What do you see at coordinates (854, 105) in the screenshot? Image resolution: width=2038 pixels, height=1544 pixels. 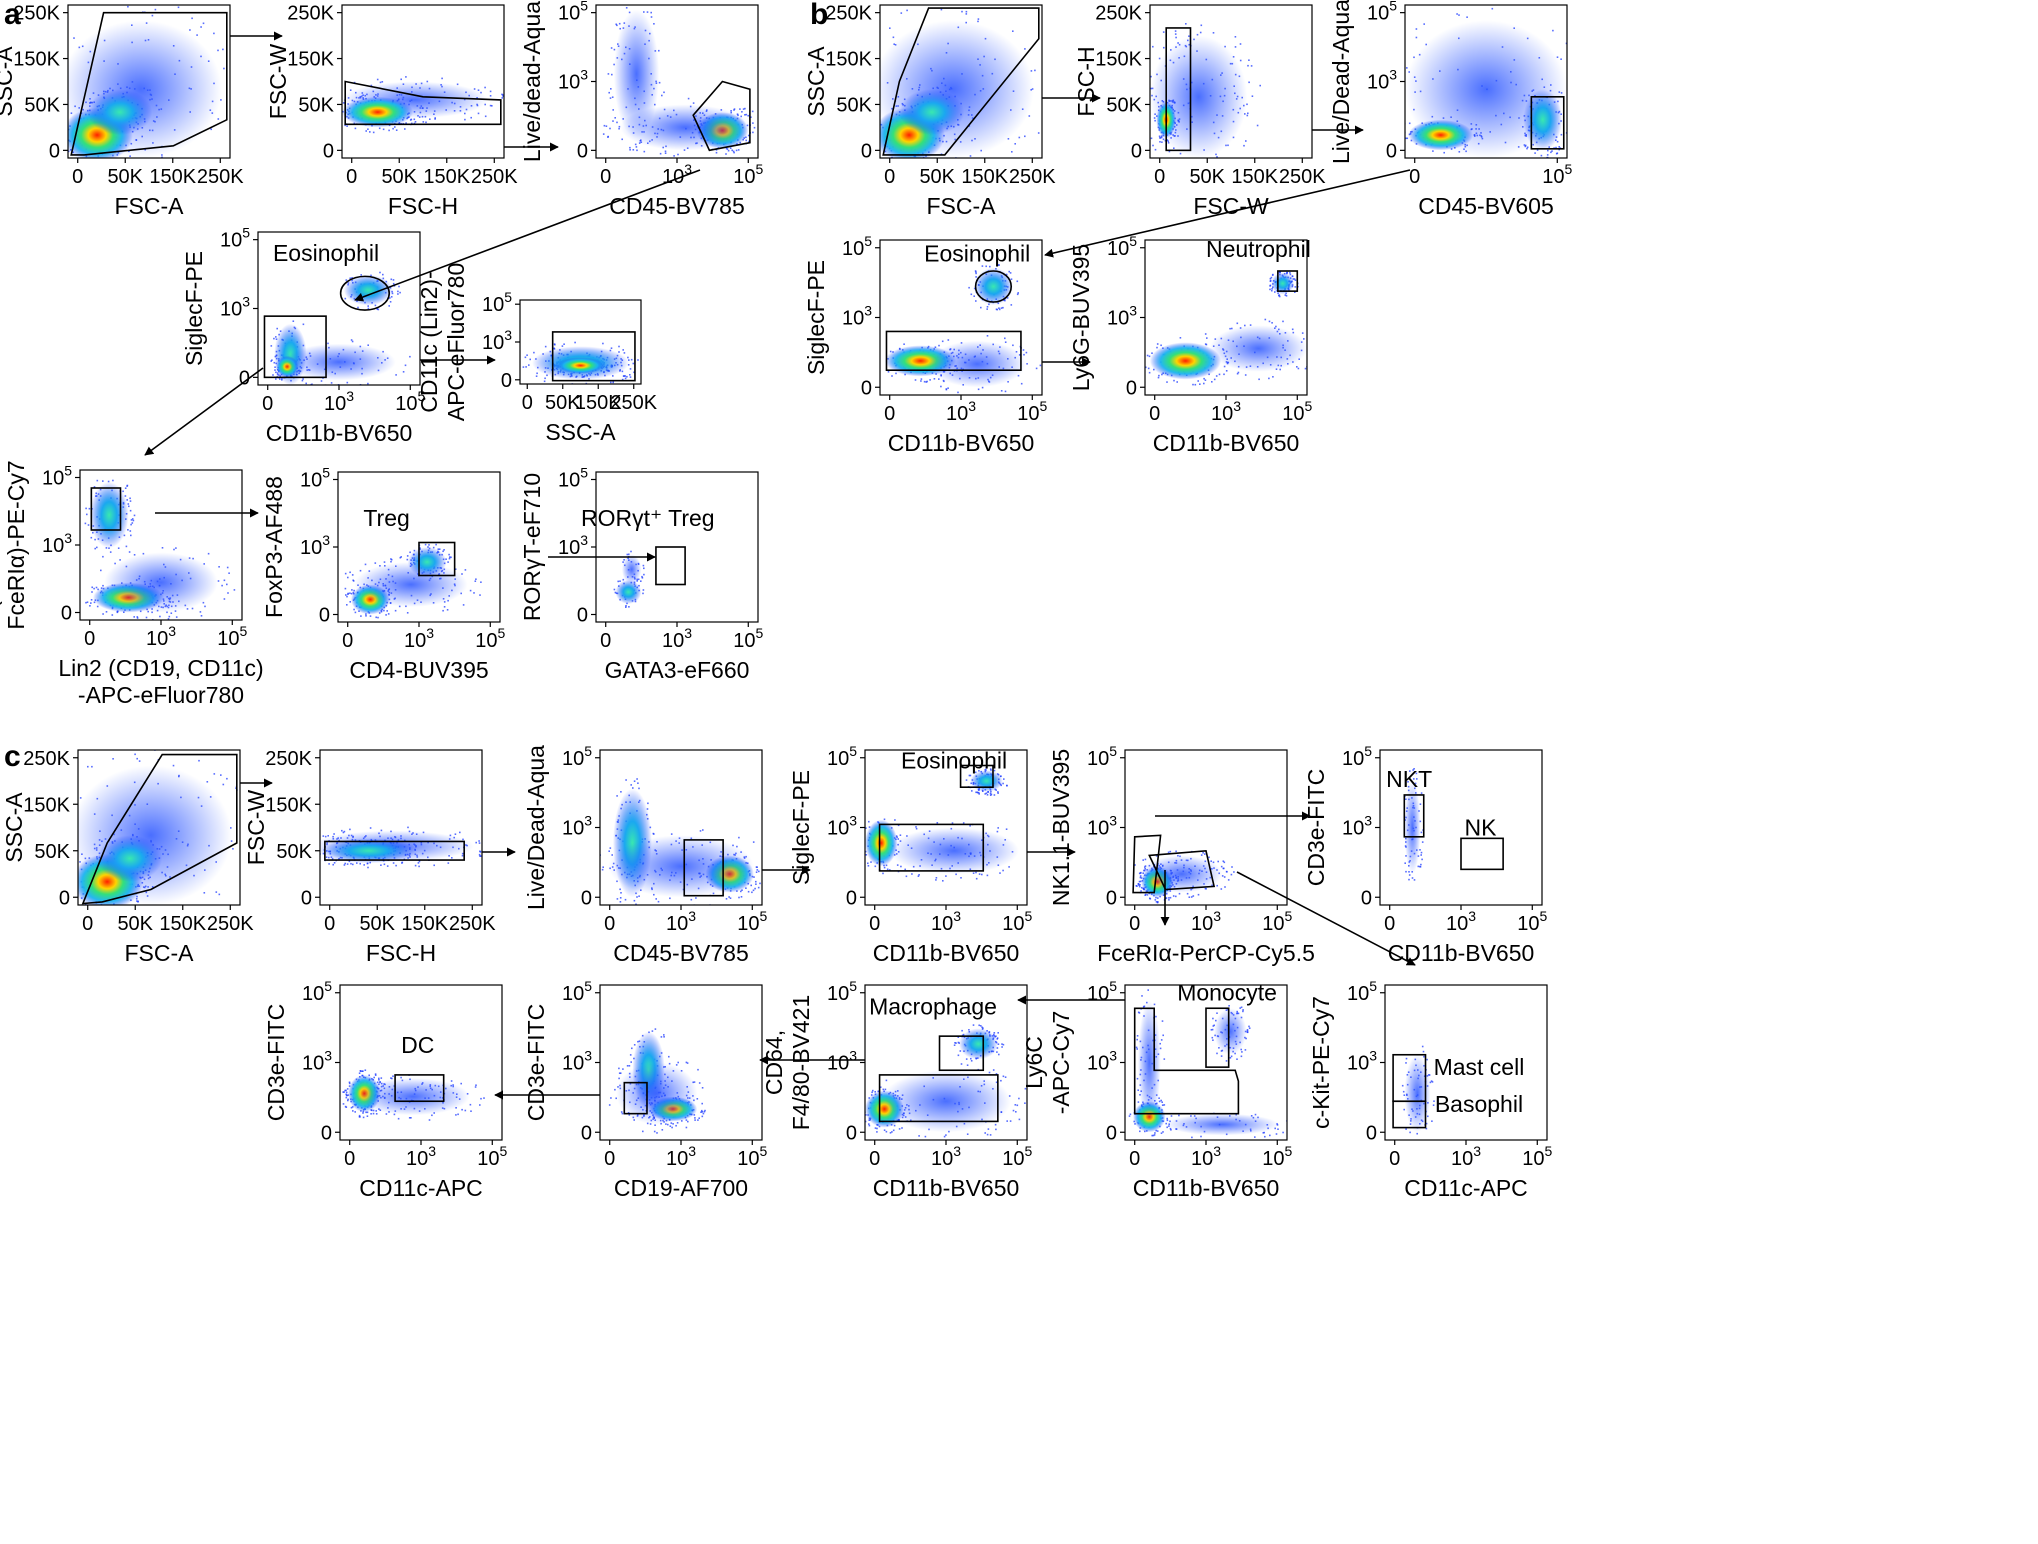 I see `y-tick-label: 50K` at bounding box center [854, 105].